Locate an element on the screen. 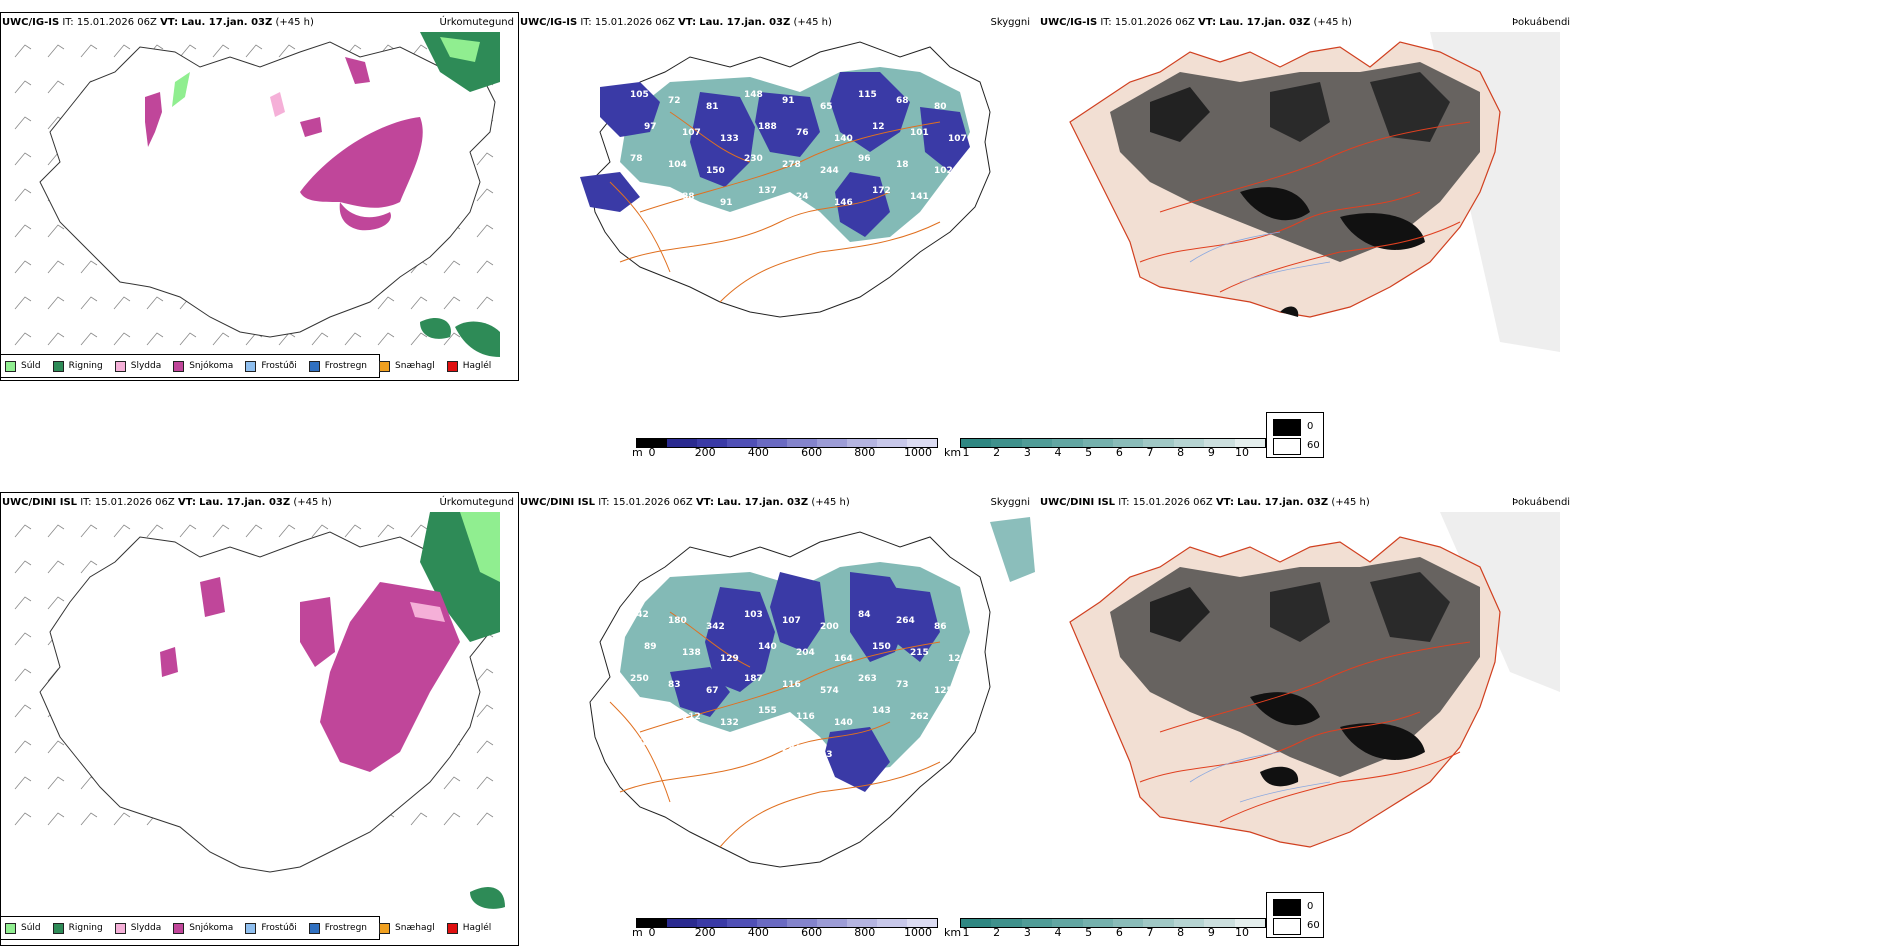 The image size is (1900, 950). colorbar-tick: 7 is located at coordinates (1150, 452).